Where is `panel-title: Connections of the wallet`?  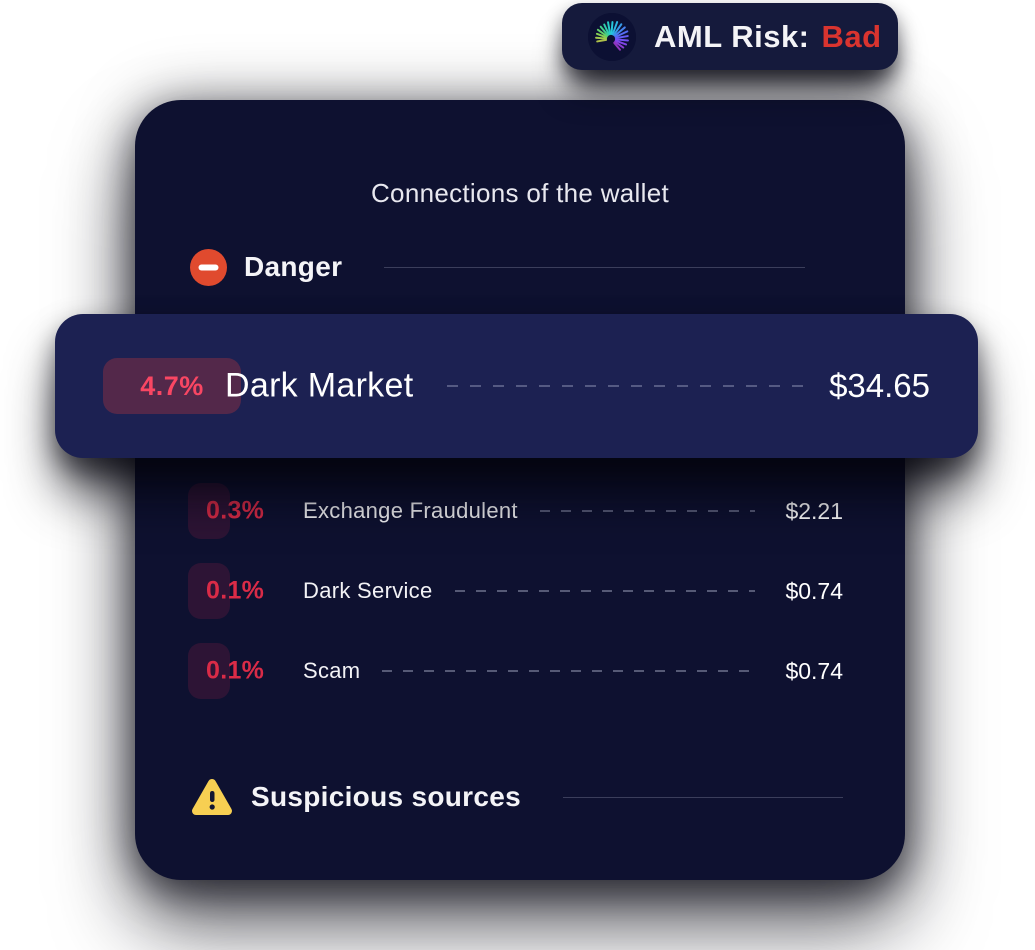
panel-title: Connections of the wallet is located at coordinates (519, 193).